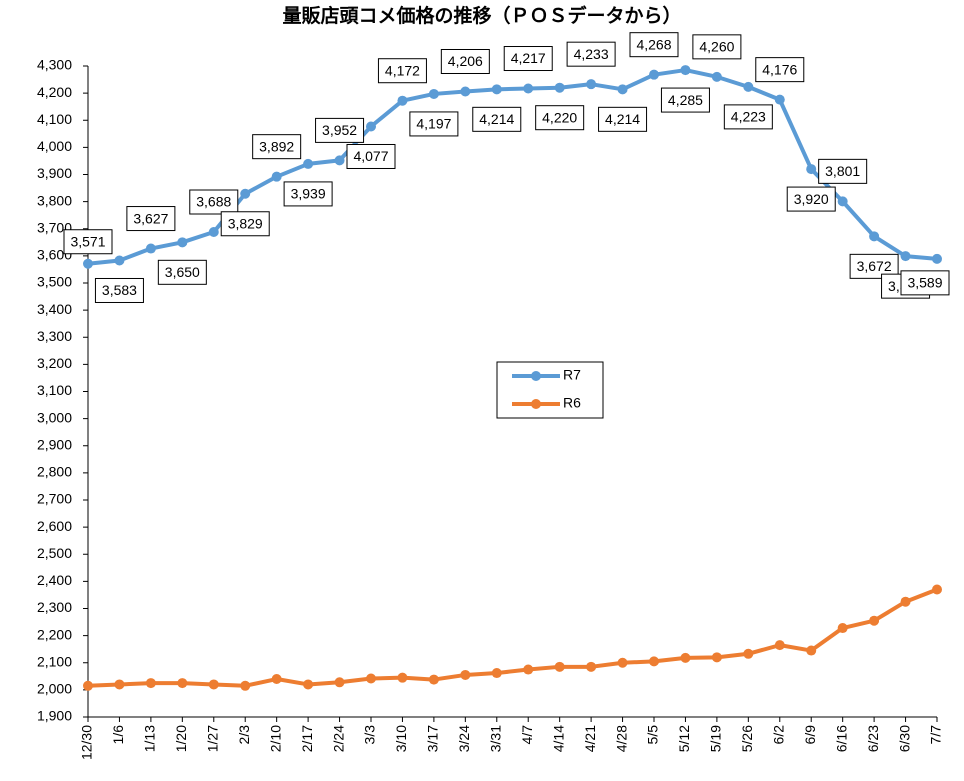 The image size is (964, 781). What do you see at coordinates (590, 738) in the screenshot?
I see `x-tick-label: 4/21` at bounding box center [590, 738].